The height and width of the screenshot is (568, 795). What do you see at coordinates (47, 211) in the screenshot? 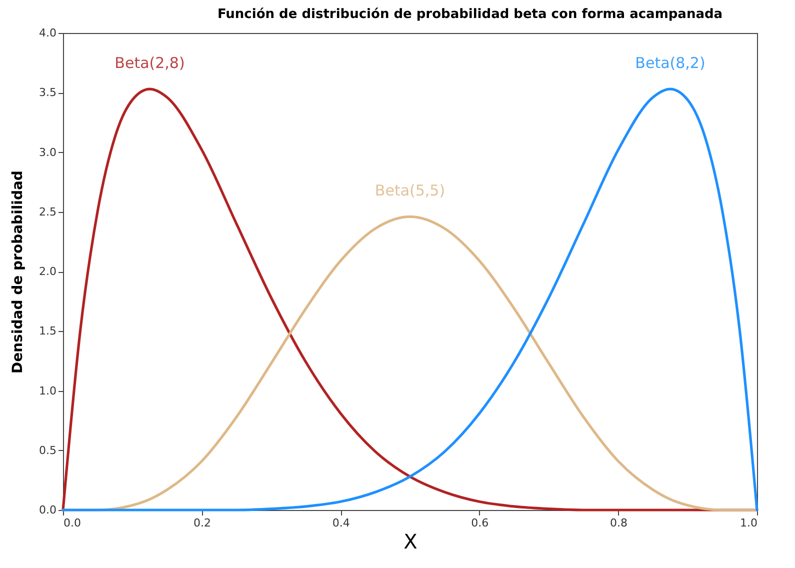
I see `y-tick-label: 2.5` at bounding box center [47, 211].